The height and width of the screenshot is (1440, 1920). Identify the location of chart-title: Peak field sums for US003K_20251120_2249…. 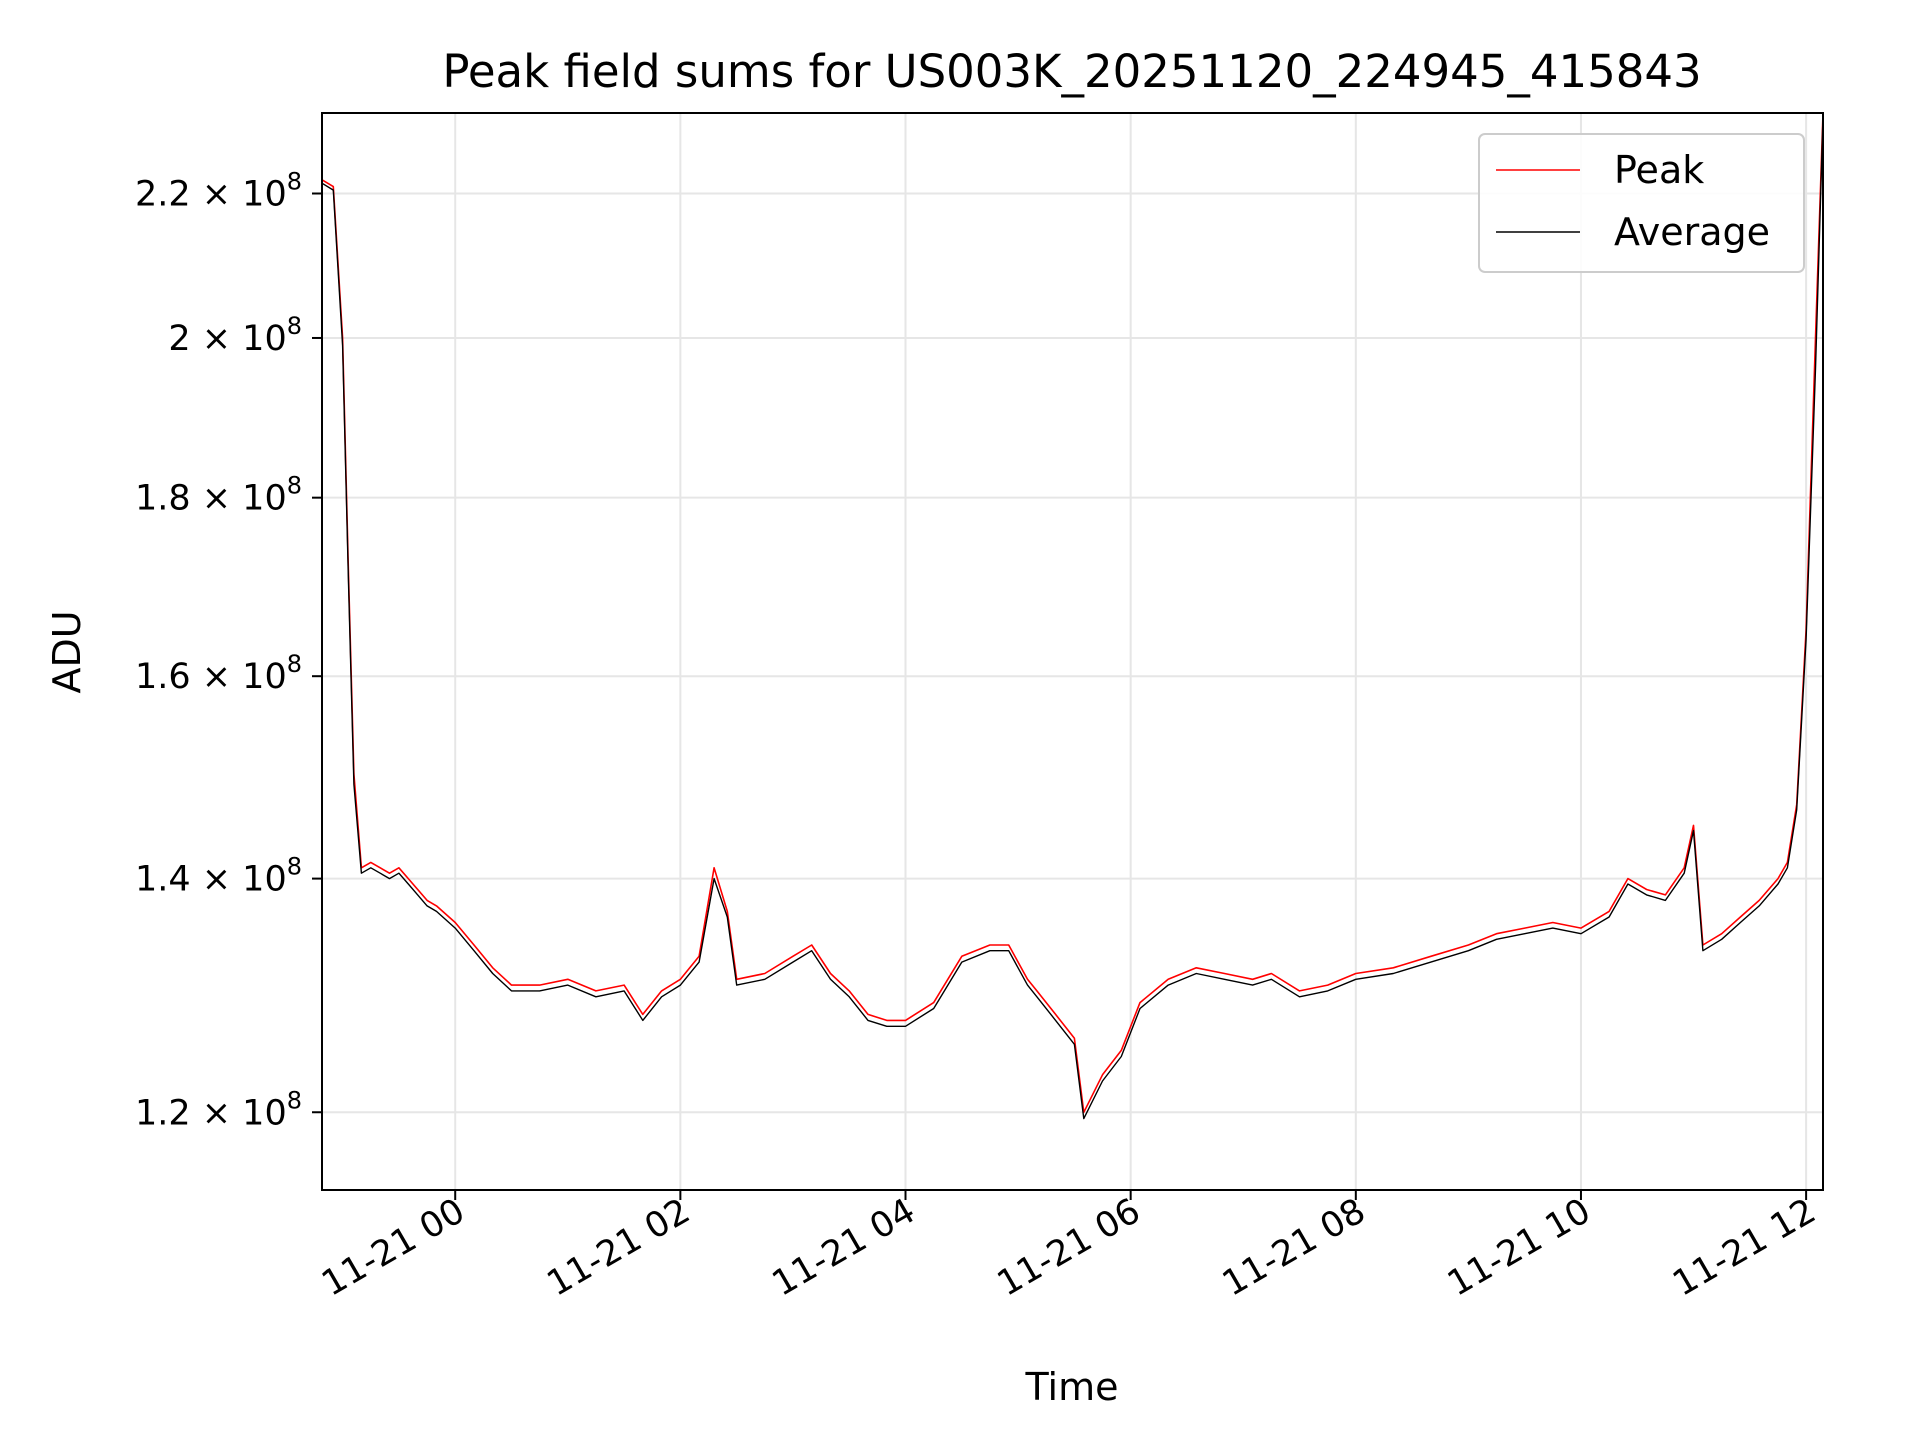
(1071, 71).